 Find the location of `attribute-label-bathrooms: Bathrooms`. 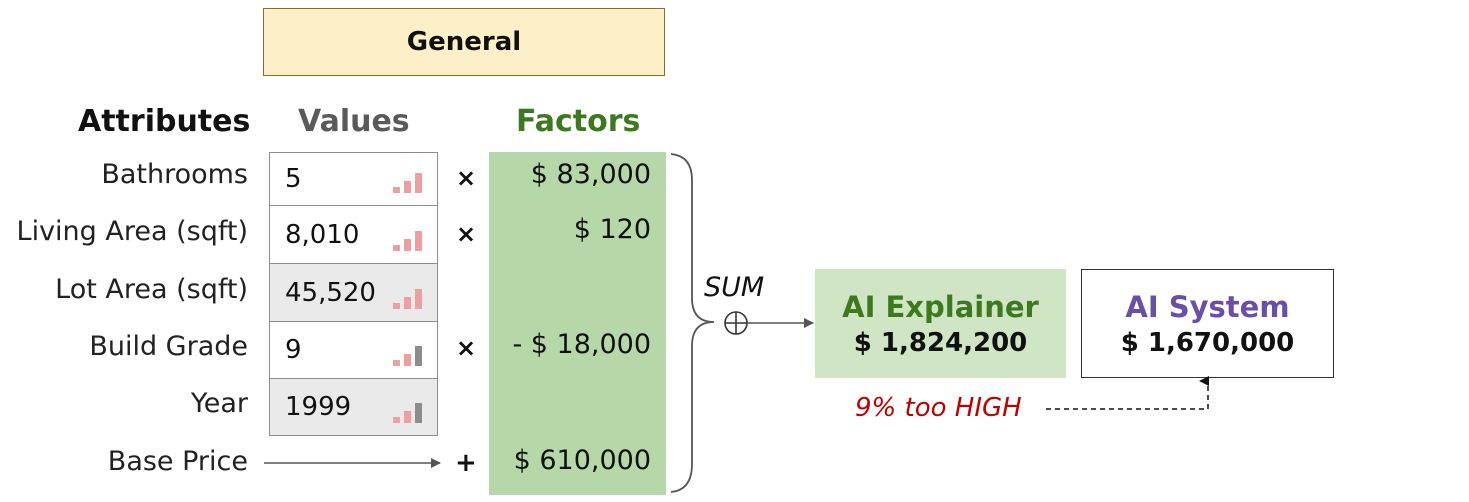

attribute-label-bathrooms: Bathrooms is located at coordinates (174, 174).